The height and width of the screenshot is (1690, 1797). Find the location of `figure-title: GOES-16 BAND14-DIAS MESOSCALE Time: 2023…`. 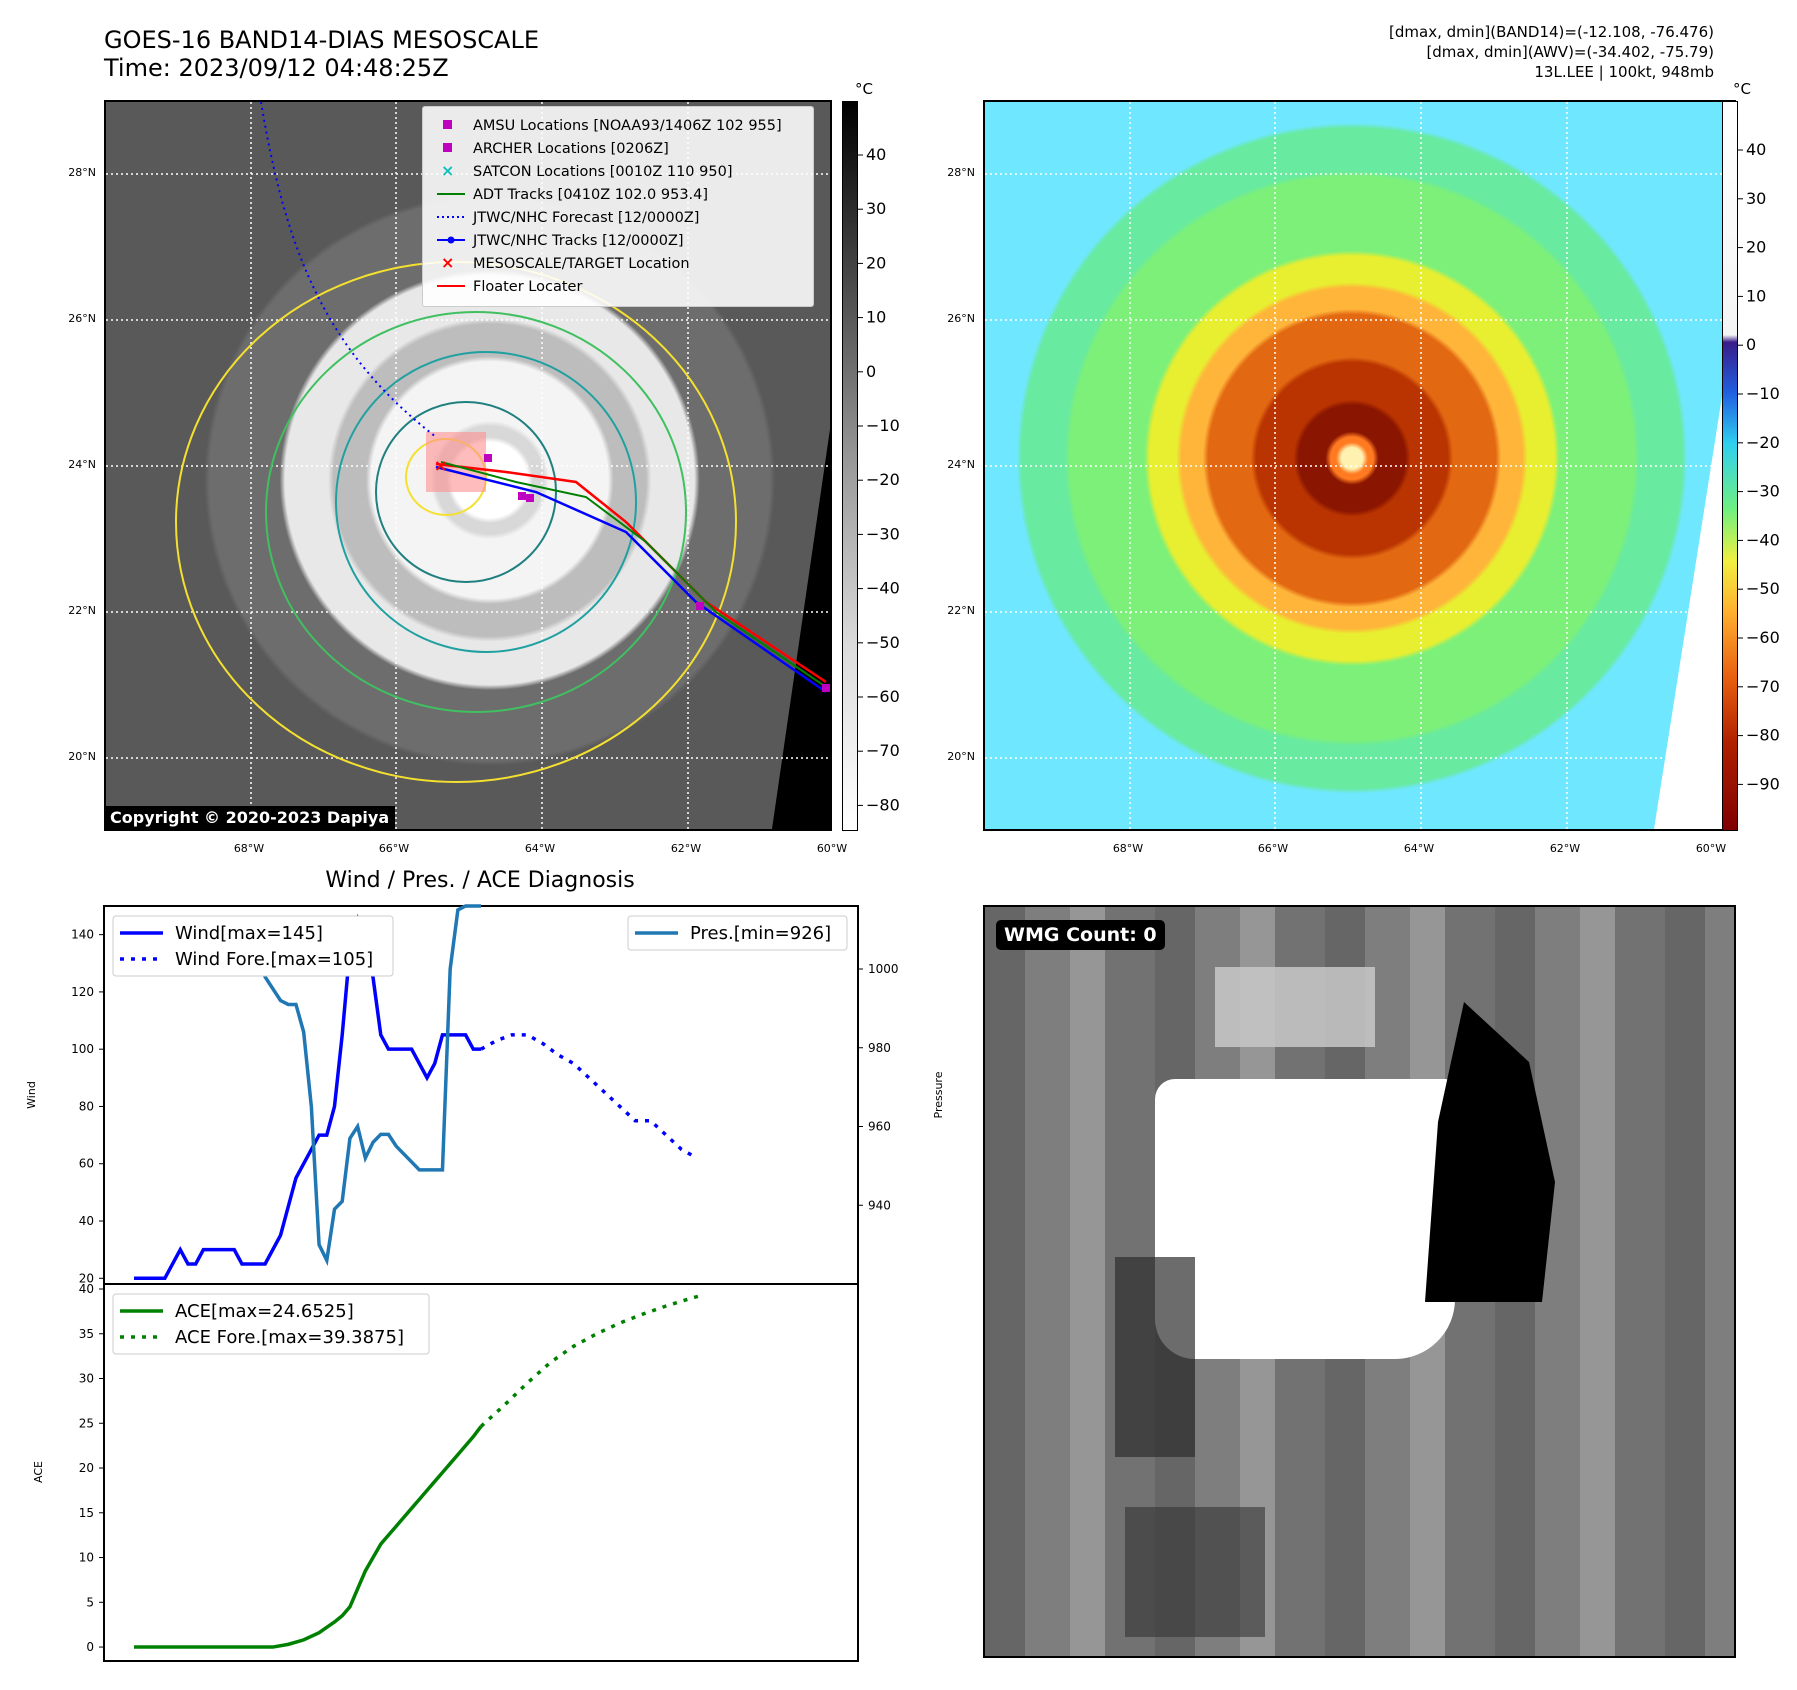

figure-title: GOES-16 BAND14-DIAS MESOSCALE Time: 2023… is located at coordinates (321, 54).